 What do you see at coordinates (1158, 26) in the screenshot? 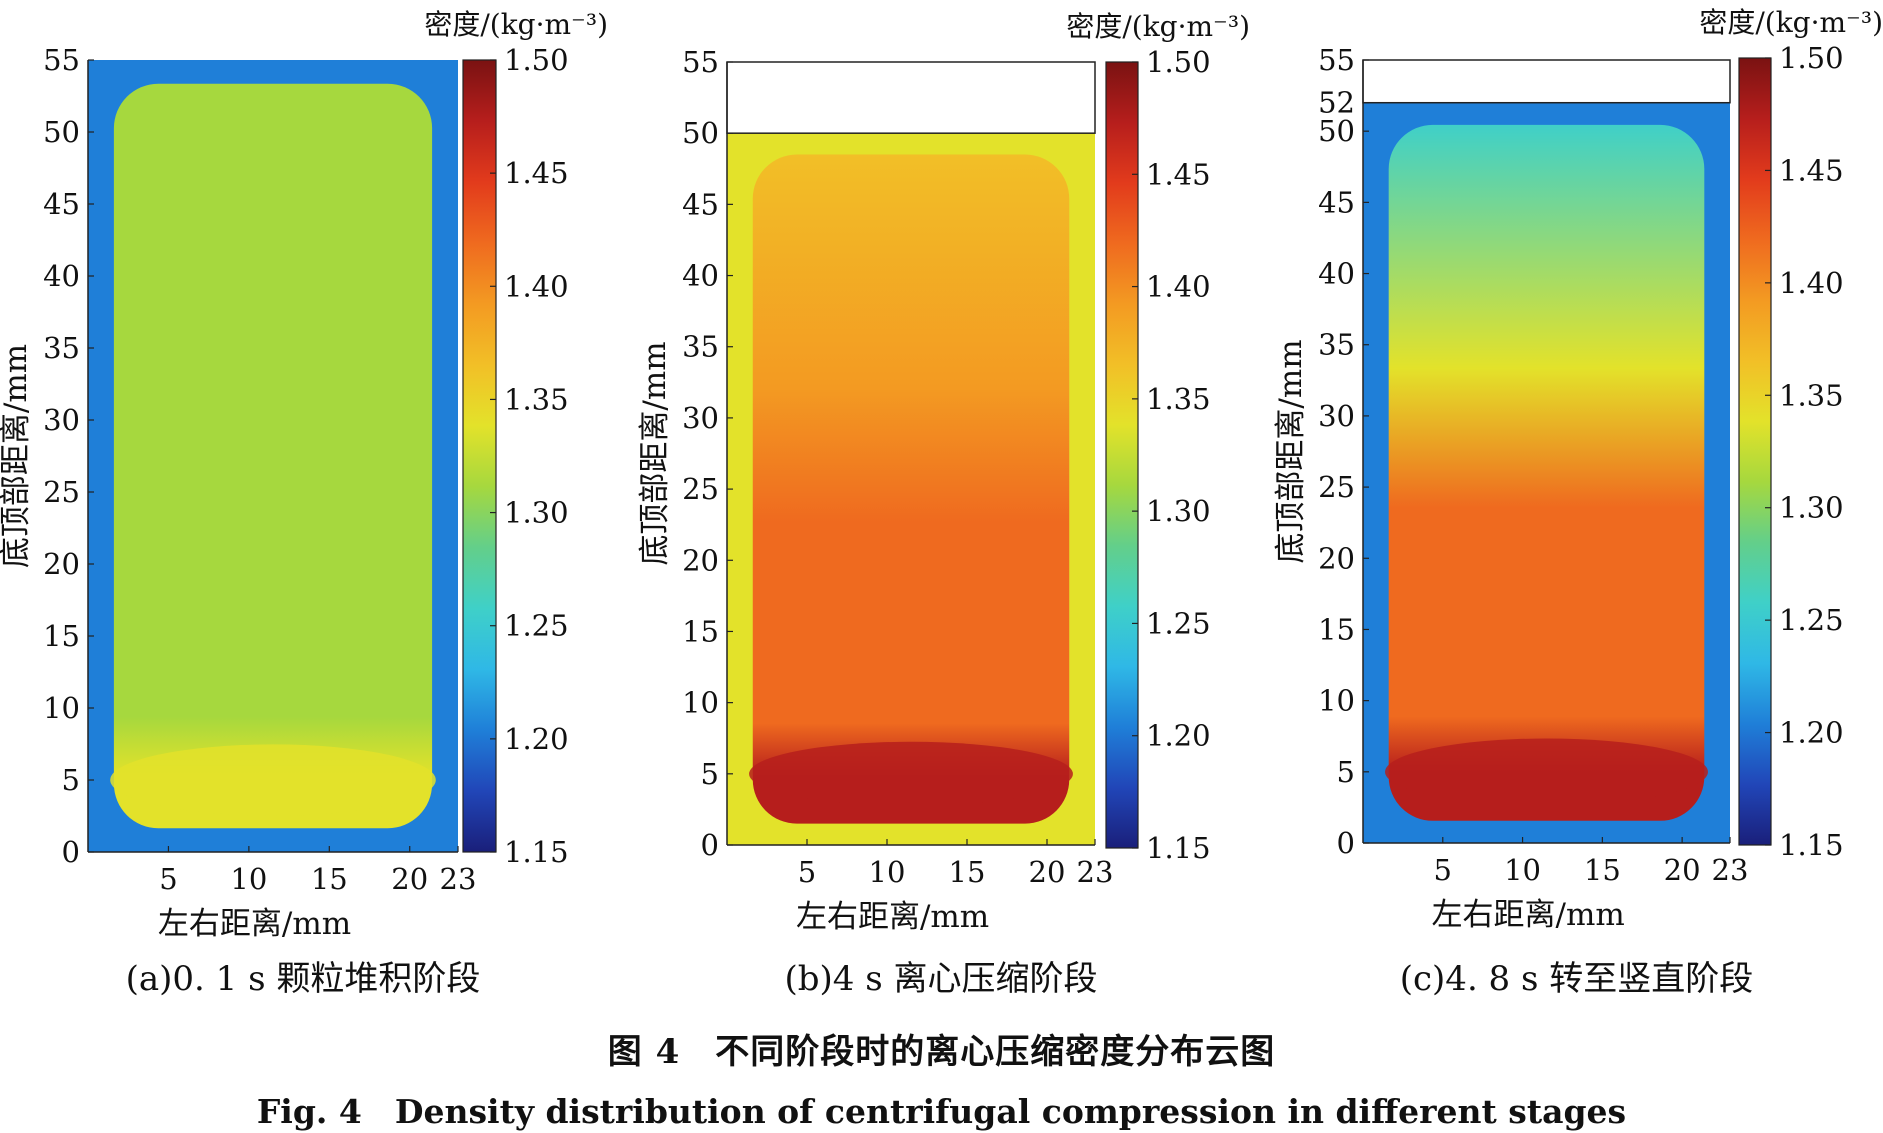
I see `colorbar-title: 密度/(kg·m⁻³)` at bounding box center [1158, 26].